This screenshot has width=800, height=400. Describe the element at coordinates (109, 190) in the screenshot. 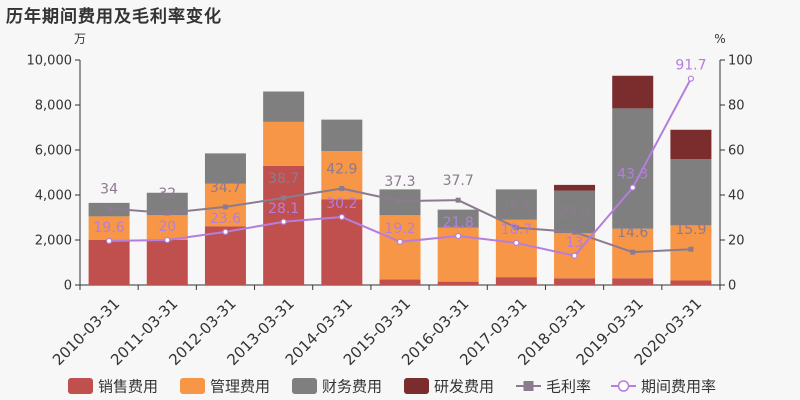

I see `gross-margin-data-label: 34` at that location.